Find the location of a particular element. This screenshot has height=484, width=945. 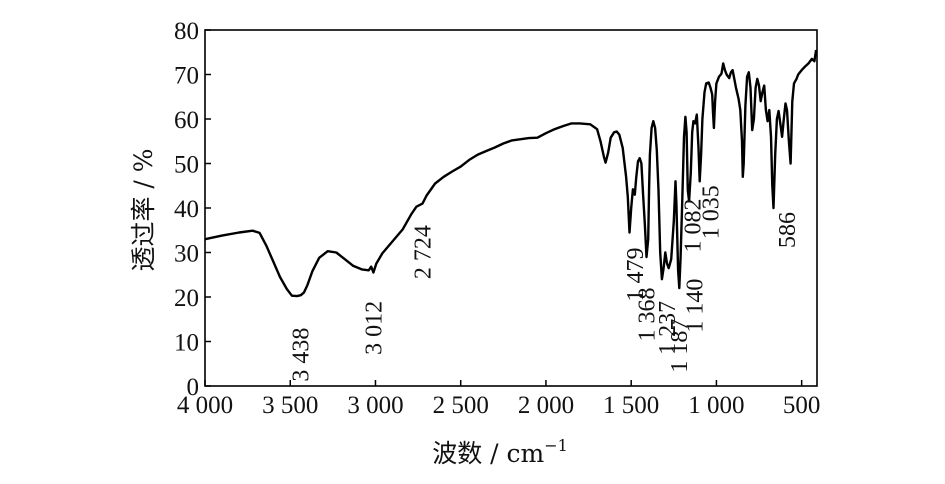

x-axis-label: 波数 / cm−1 is located at coordinates (500, 452).